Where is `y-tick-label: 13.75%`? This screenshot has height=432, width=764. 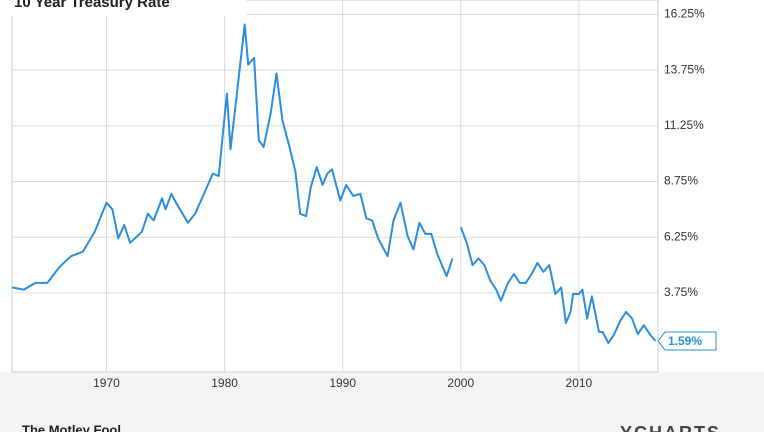
y-tick-label: 13.75% is located at coordinates (684, 69).